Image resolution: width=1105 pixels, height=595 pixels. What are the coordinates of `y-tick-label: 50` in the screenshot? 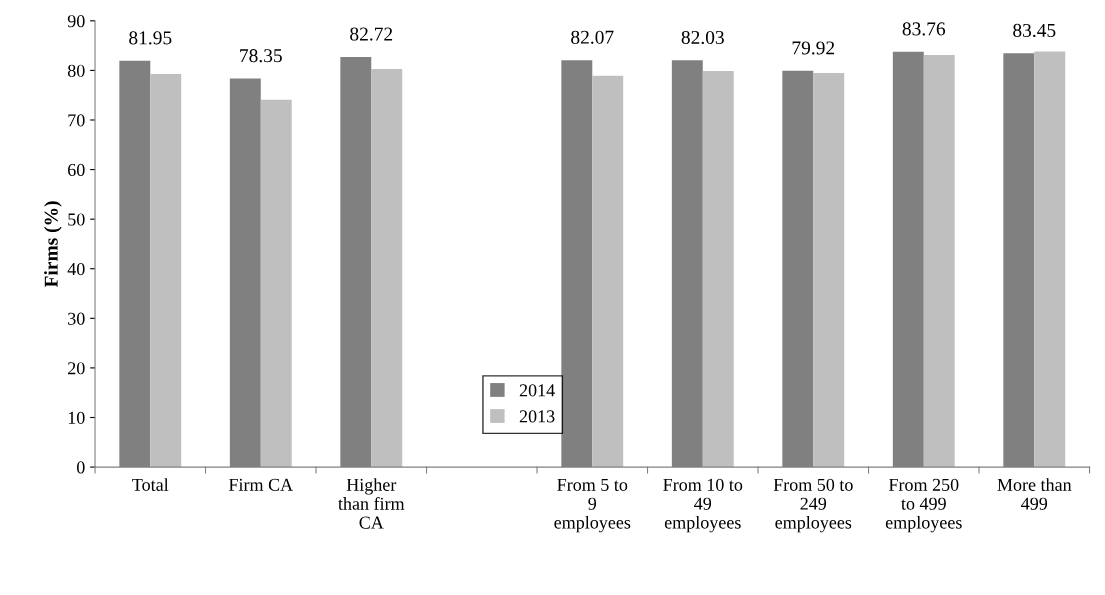 It's located at (76, 219).